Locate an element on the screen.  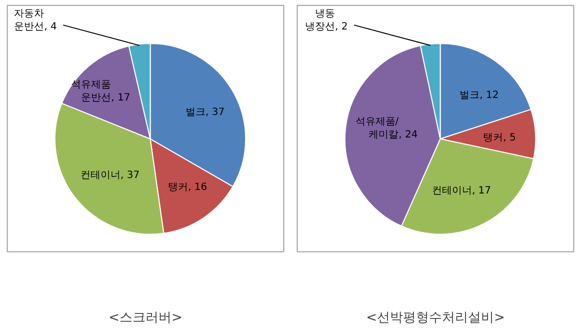
data-label: , 12 is located at coordinates (489, 95).